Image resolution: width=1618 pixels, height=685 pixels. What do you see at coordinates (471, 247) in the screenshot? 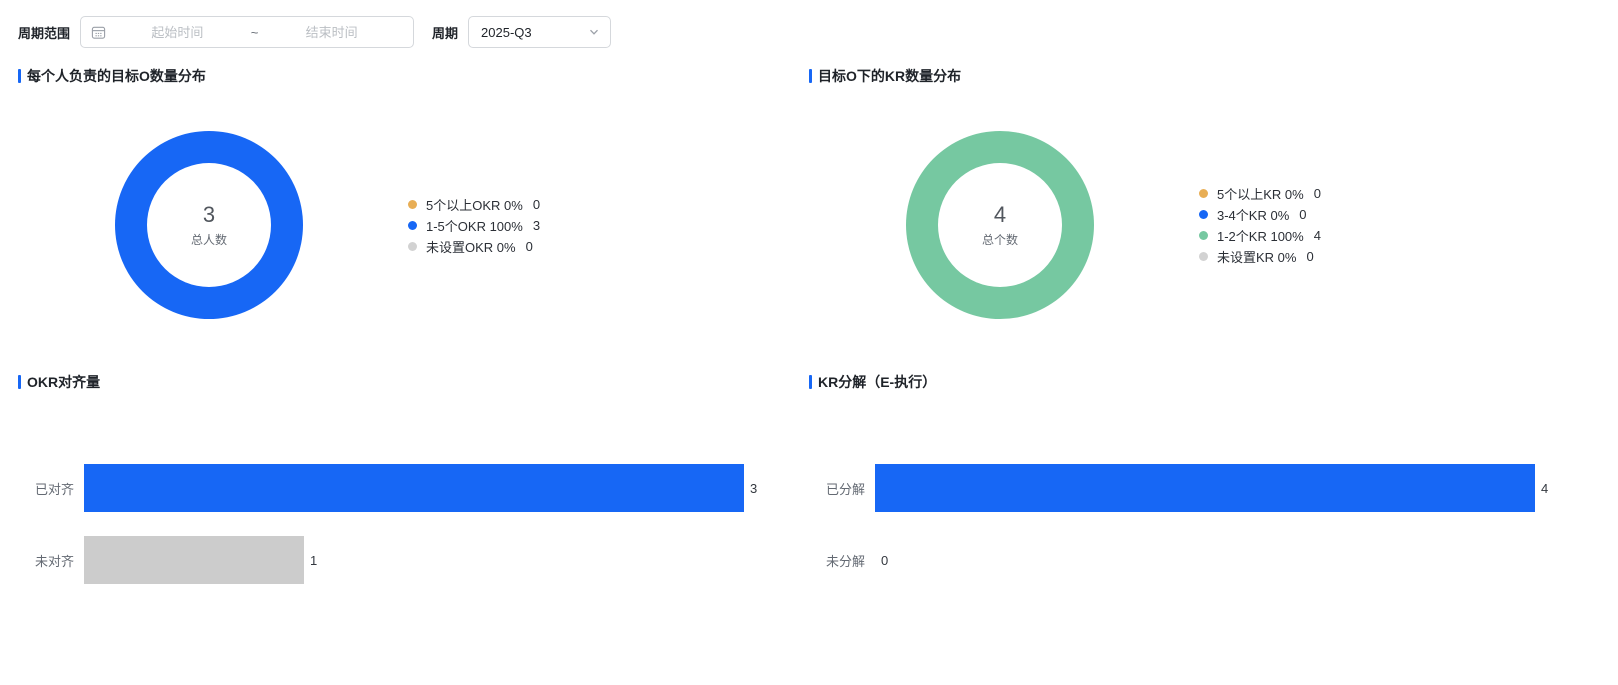
I see `legend-label: 未设置OKR 0%` at bounding box center [471, 247].